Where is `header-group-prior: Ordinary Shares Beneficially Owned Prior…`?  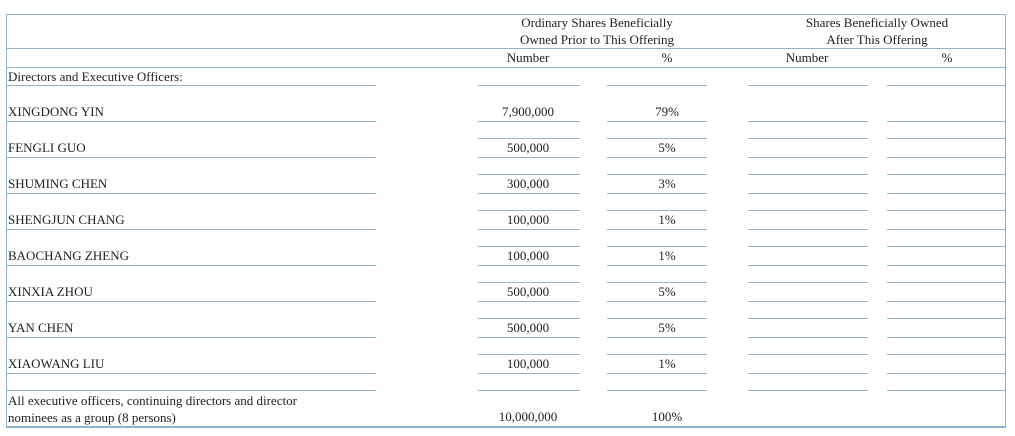
header-group-prior: Ordinary Shares Beneficially Owned Prior… is located at coordinates (597, 31).